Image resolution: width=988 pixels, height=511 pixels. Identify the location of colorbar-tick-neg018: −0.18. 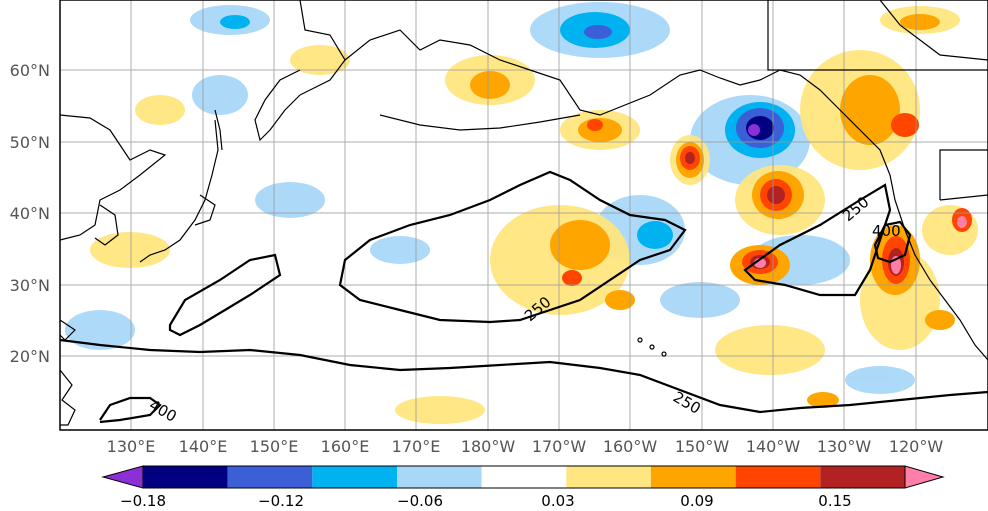
(143, 501).